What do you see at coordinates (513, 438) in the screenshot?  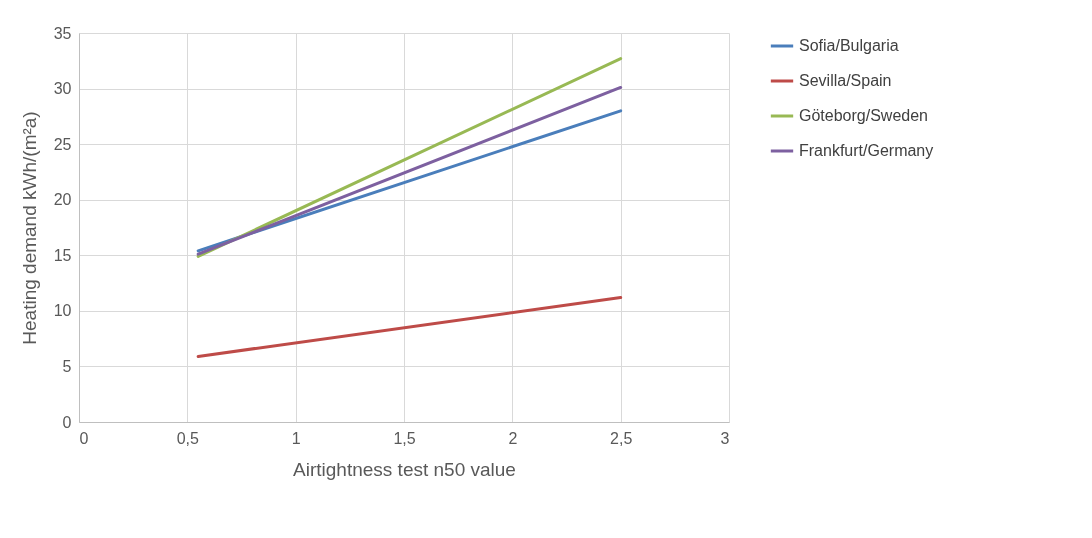 I see `x-tick-label: 2` at bounding box center [513, 438].